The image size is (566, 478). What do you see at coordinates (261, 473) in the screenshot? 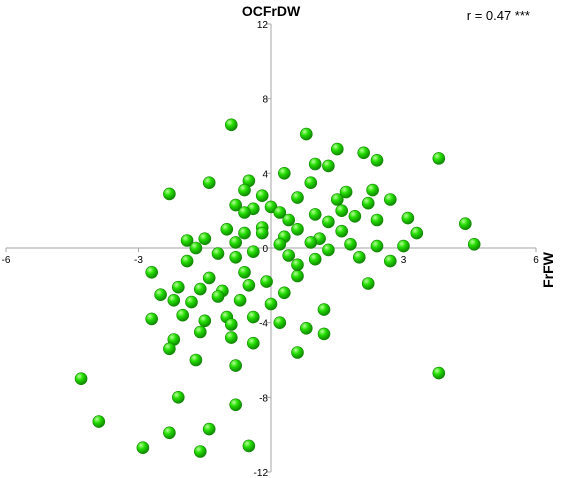
I see `y-tick-label: -12` at bounding box center [261, 473].